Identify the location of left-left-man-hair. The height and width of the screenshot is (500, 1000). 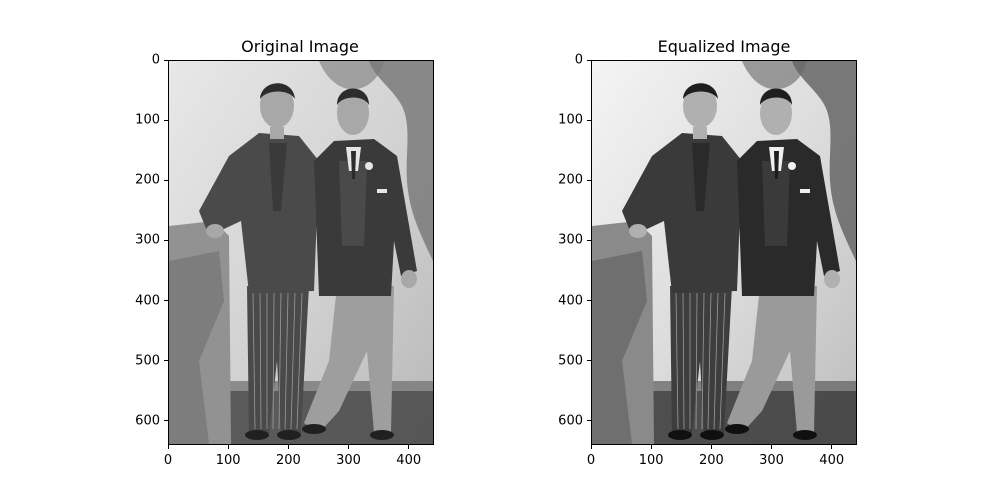
(277, 91).